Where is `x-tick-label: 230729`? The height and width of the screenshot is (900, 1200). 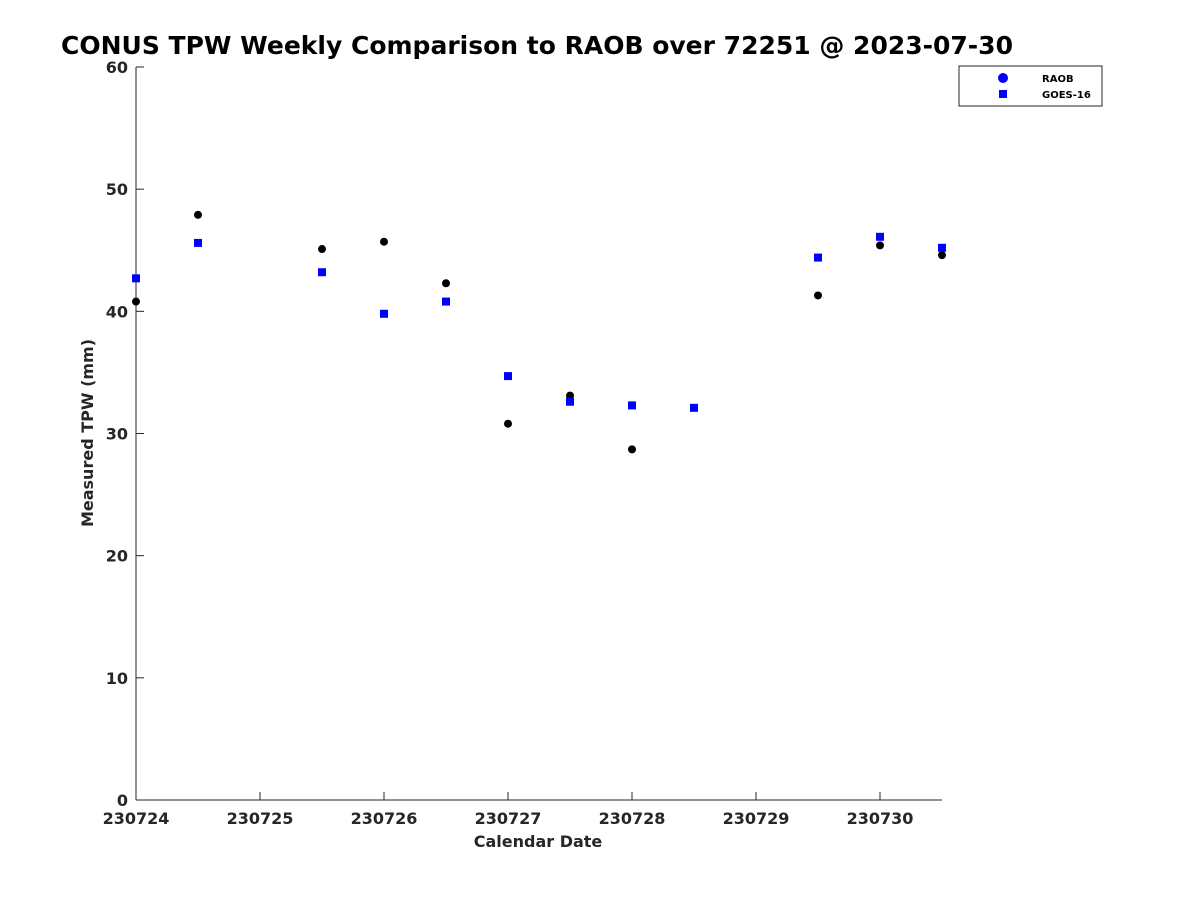
x-tick-label: 230729 is located at coordinates (756, 818).